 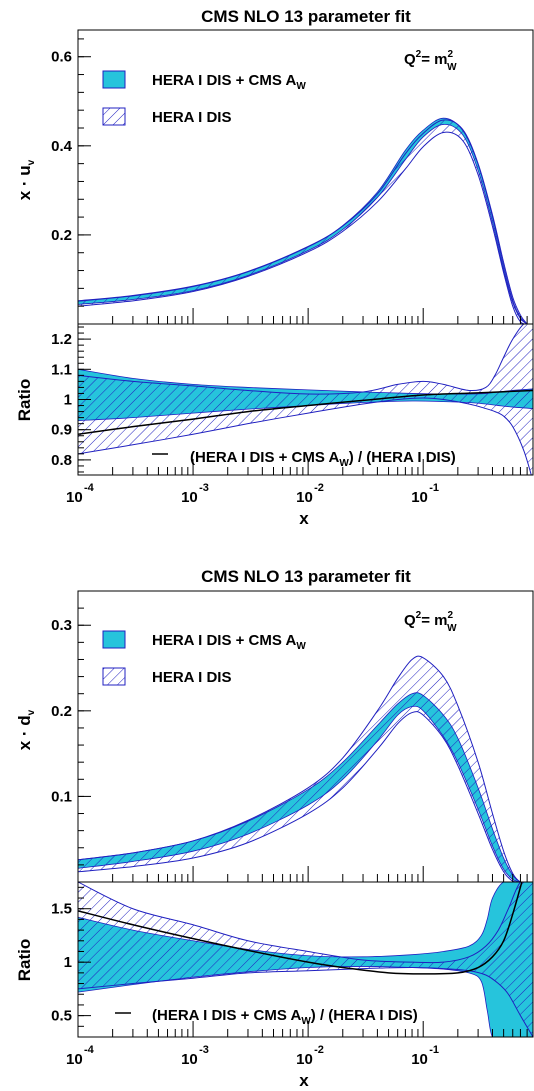 What do you see at coordinates (71, 181) in the screenshot?
I see `y-ticks-uv: 0.2 0.4 0.6` at bounding box center [71, 181].